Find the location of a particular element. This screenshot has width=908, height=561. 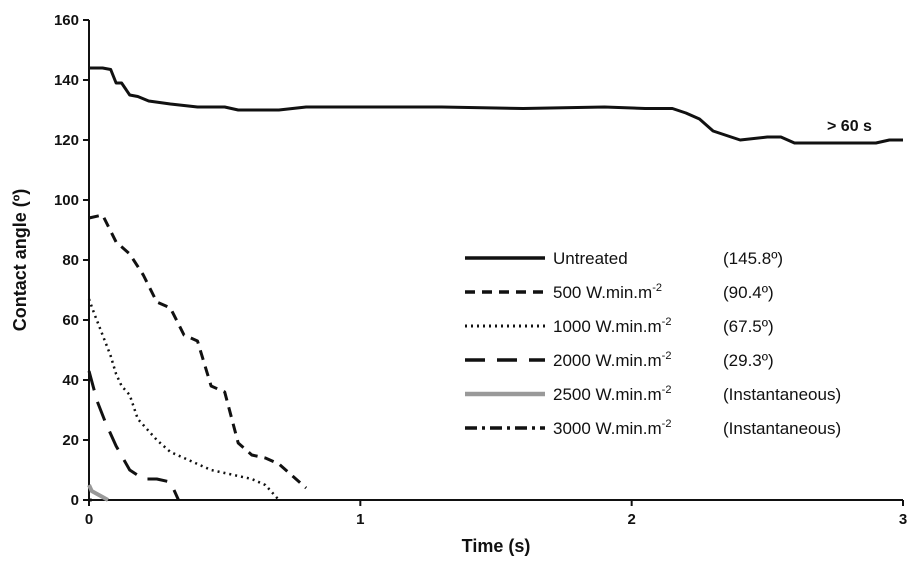

y-tick-label: 40 is located at coordinates (70, 380).